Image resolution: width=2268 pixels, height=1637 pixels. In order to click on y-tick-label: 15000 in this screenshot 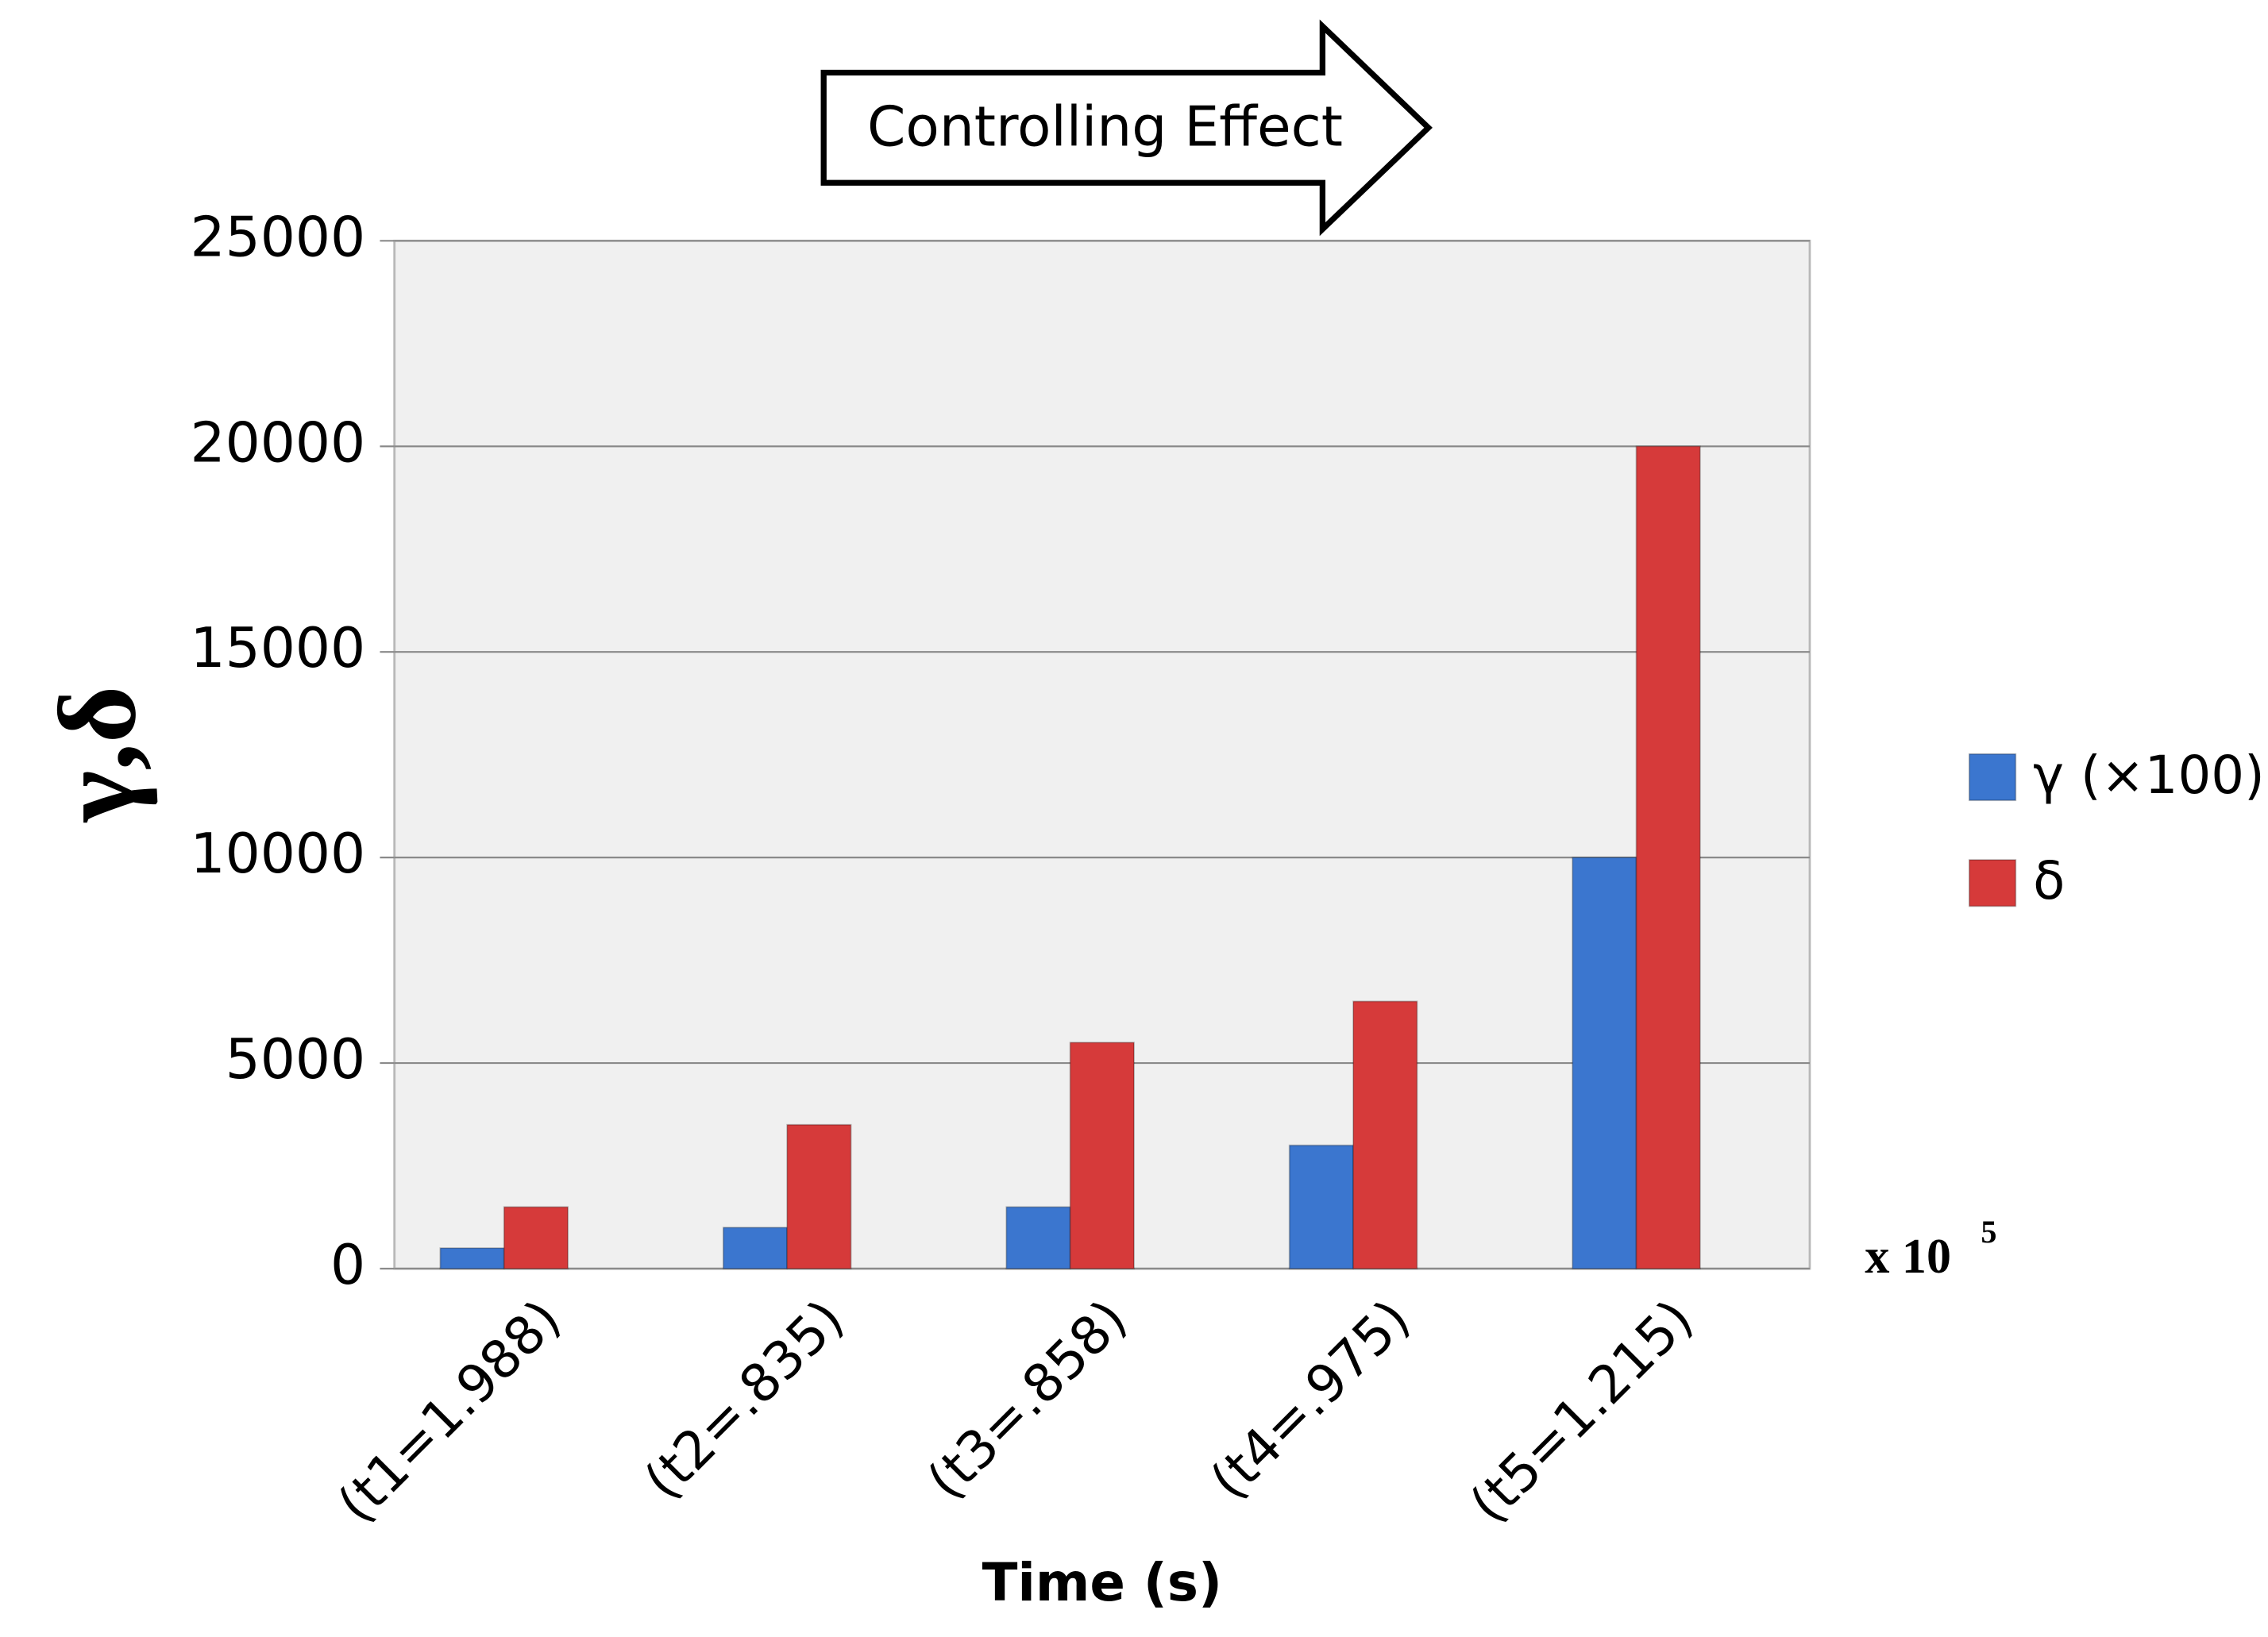, I will do `click(277, 648)`.